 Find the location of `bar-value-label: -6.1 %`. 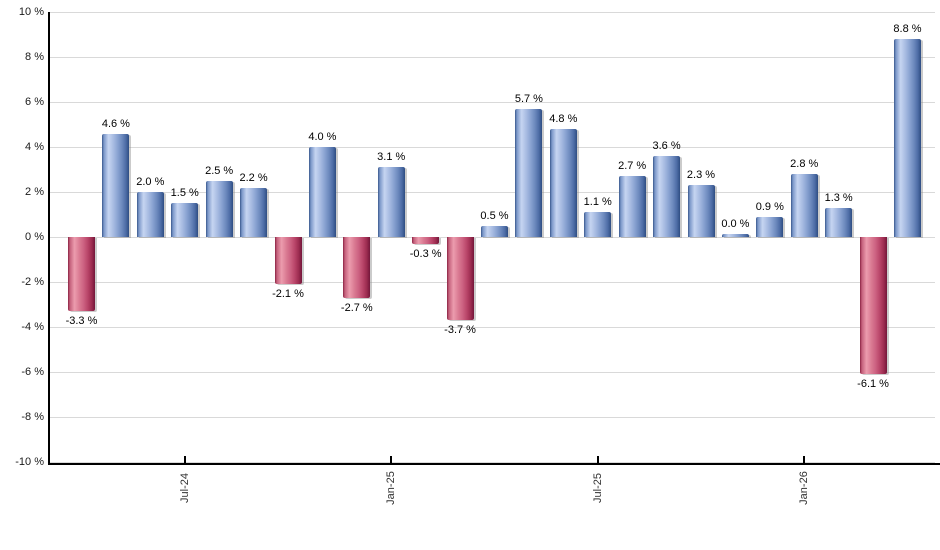

bar-value-label: -6.1 % is located at coordinates (873, 384).